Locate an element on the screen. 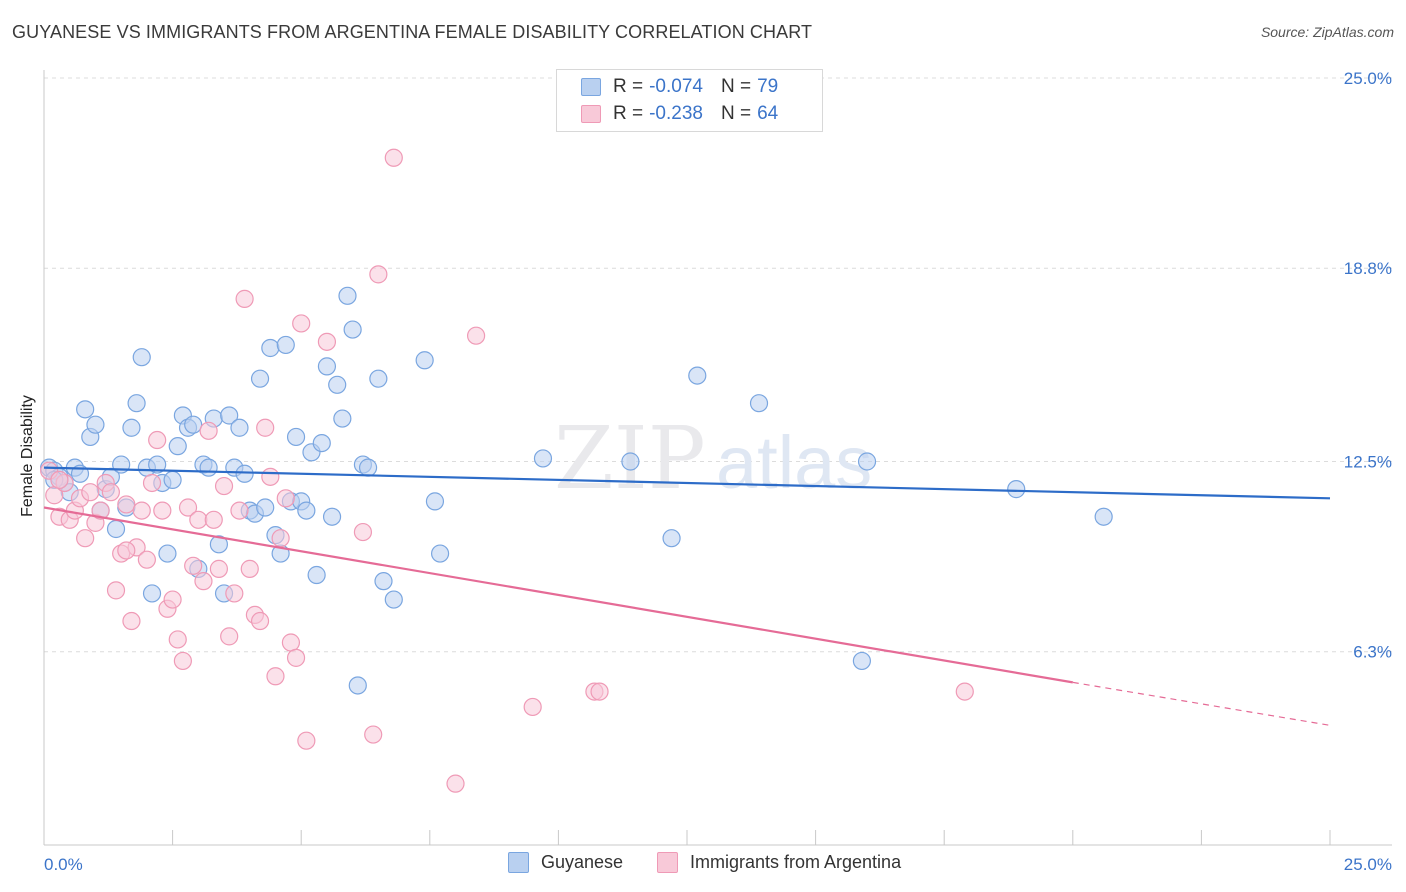 The height and width of the screenshot is (892, 1406). watermark: ZIP atlas is located at coordinates (713, 459).